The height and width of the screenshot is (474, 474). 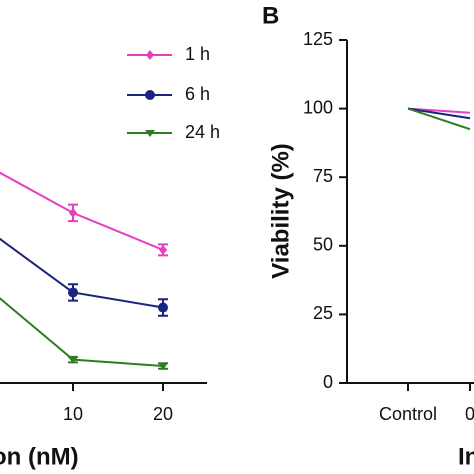 What do you see at coordinates (202, 132) in the screenshot?
I see `legend-label: 24 h` at bounding box center [202, 132].